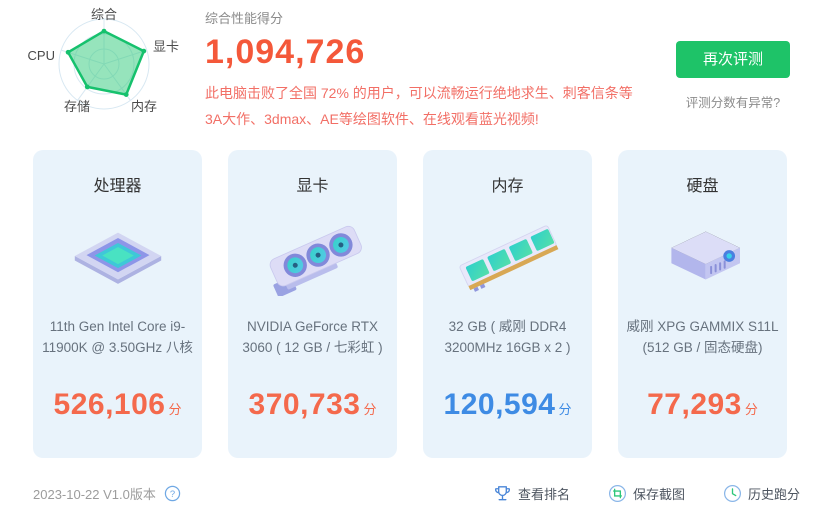 Image resolution: width=820 pixels, height=530 pixels. I want to click on disk-card: 硬盘 威刚 XPG GAMMIX S11L (512 GB / 固态硬盘), so click(702, 304).